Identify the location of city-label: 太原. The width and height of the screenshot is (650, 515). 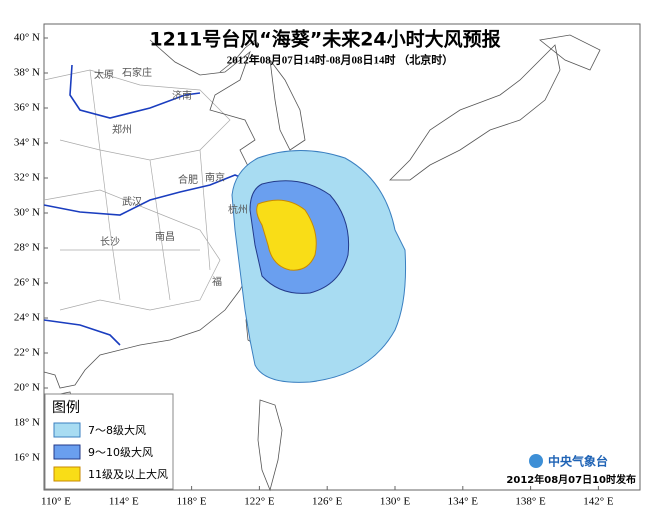
(104, 74).